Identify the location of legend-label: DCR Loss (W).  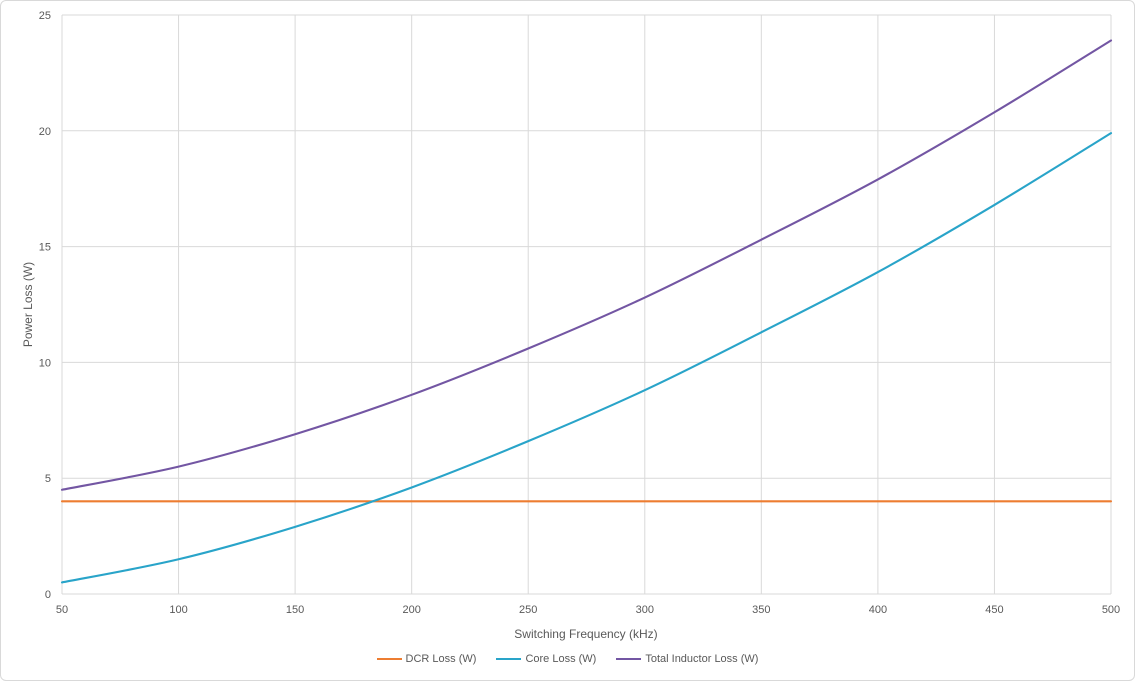
(441, 659).